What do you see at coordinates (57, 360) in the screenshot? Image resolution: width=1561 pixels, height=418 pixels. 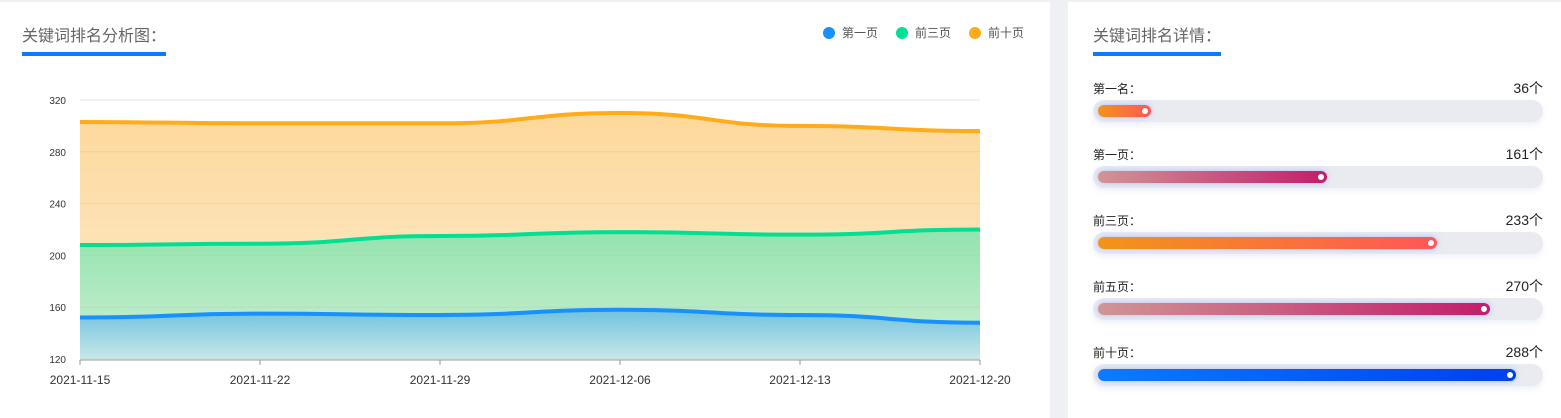 I see `y-tick-label: 120` at bounding box center [57, 360].